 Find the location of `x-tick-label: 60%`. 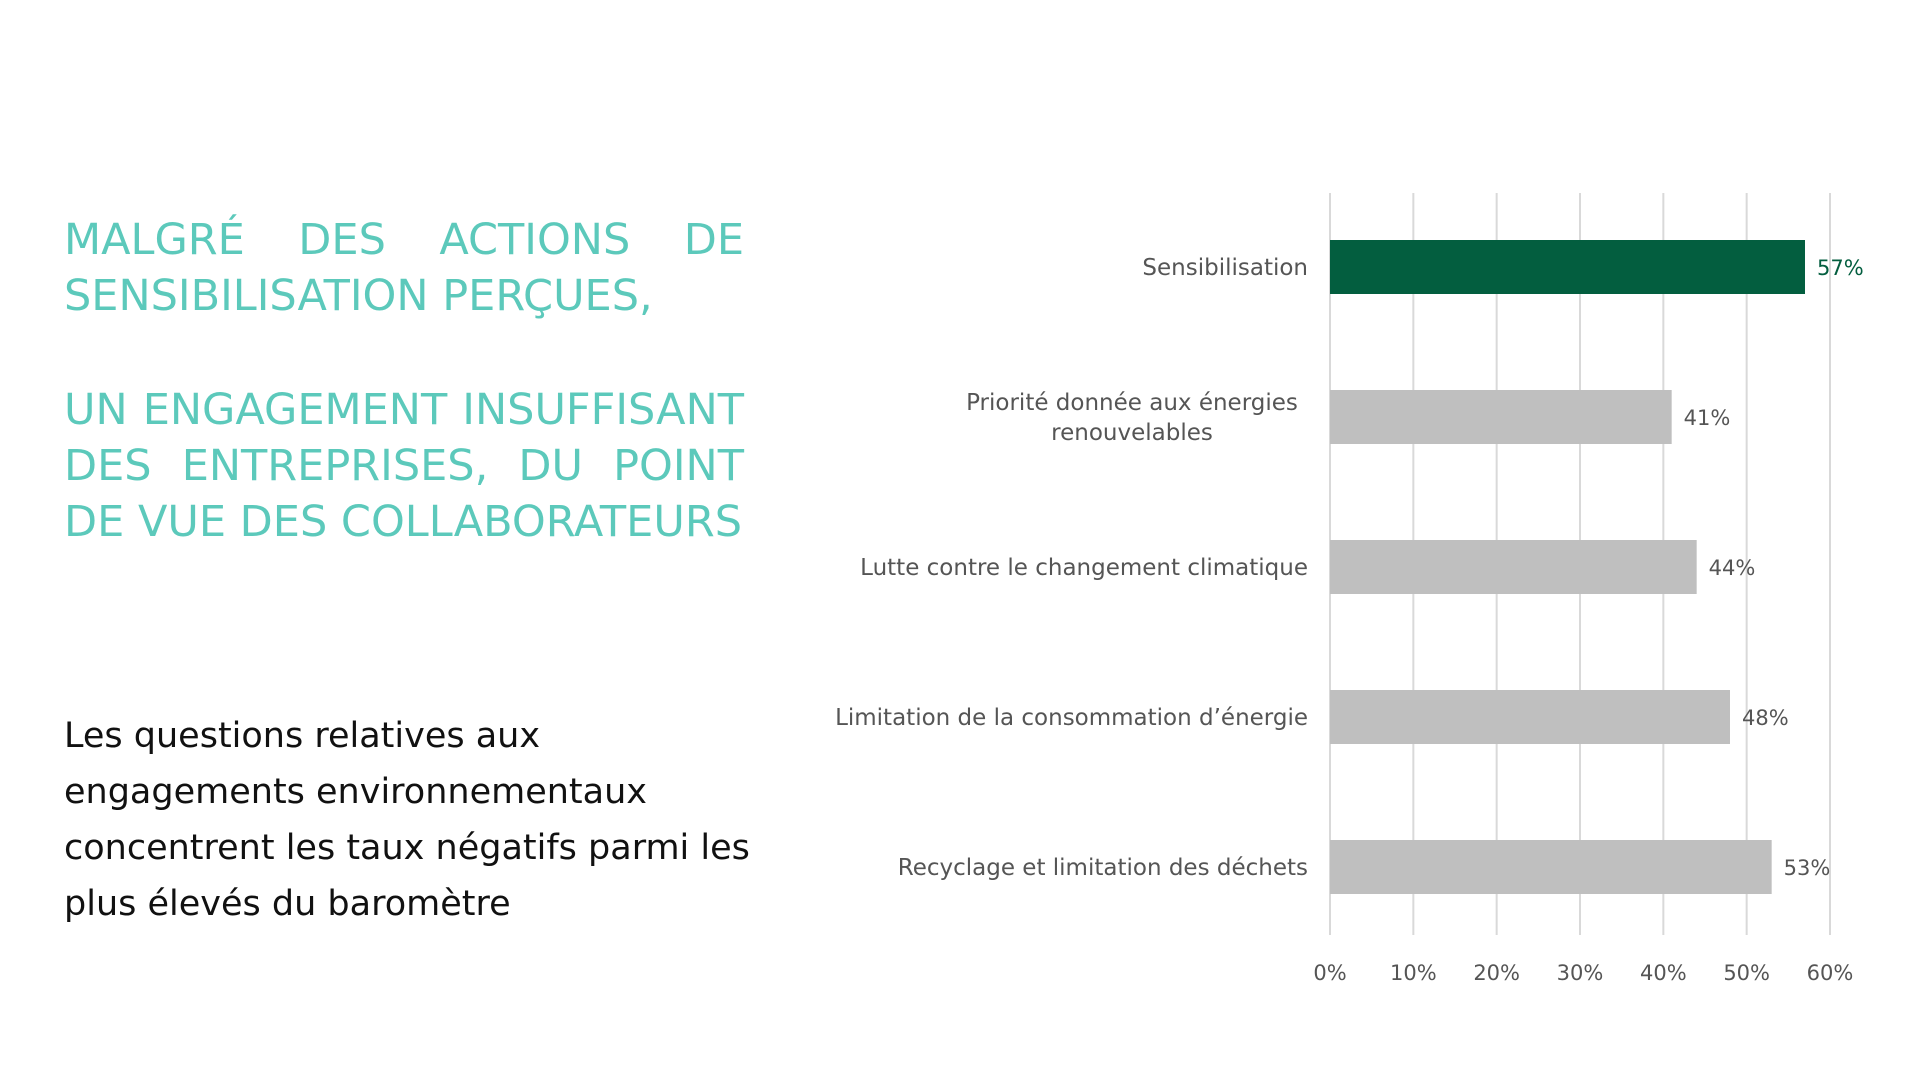

x-tick-label: 60% is located at coordinates (1830, 973).